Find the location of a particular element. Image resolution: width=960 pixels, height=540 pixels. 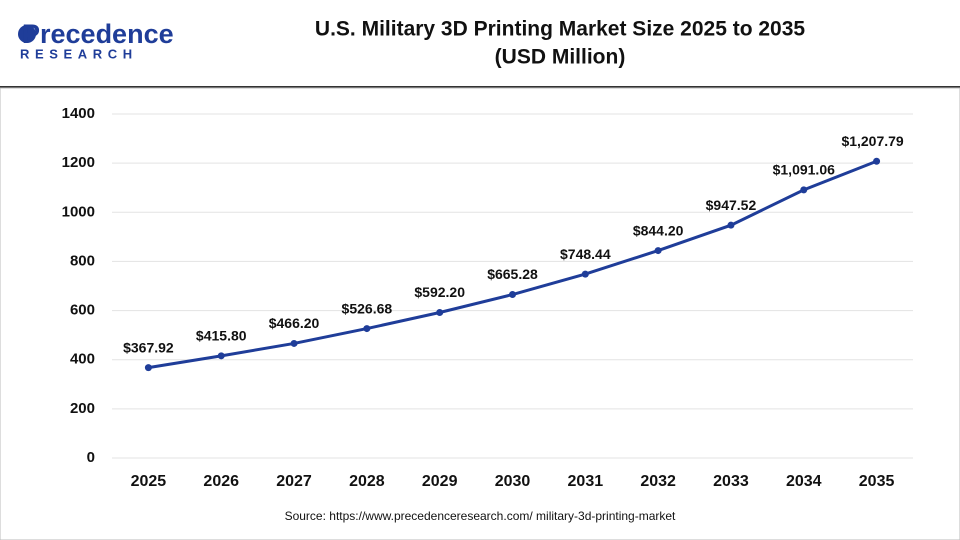

value-label: $1,091.06 is located at coordinates (804, 170).